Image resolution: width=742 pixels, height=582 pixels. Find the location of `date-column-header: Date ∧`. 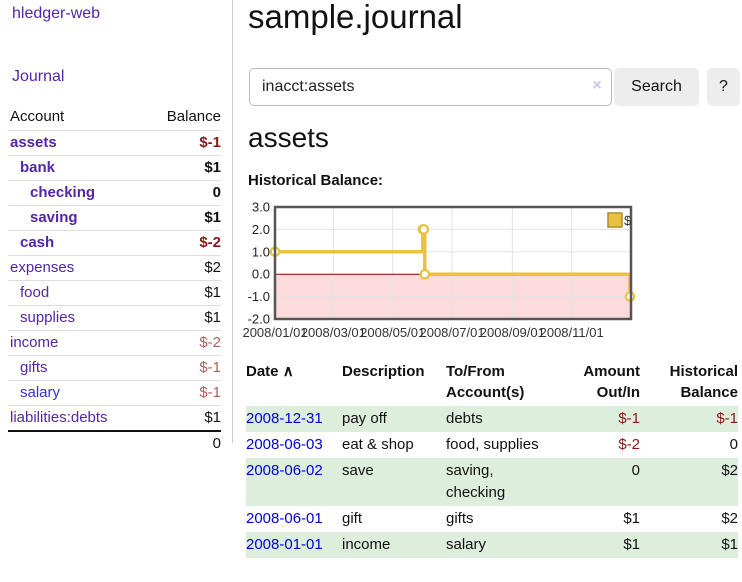

date-column-header: Date ∧ is located at coordinates (270, 371).